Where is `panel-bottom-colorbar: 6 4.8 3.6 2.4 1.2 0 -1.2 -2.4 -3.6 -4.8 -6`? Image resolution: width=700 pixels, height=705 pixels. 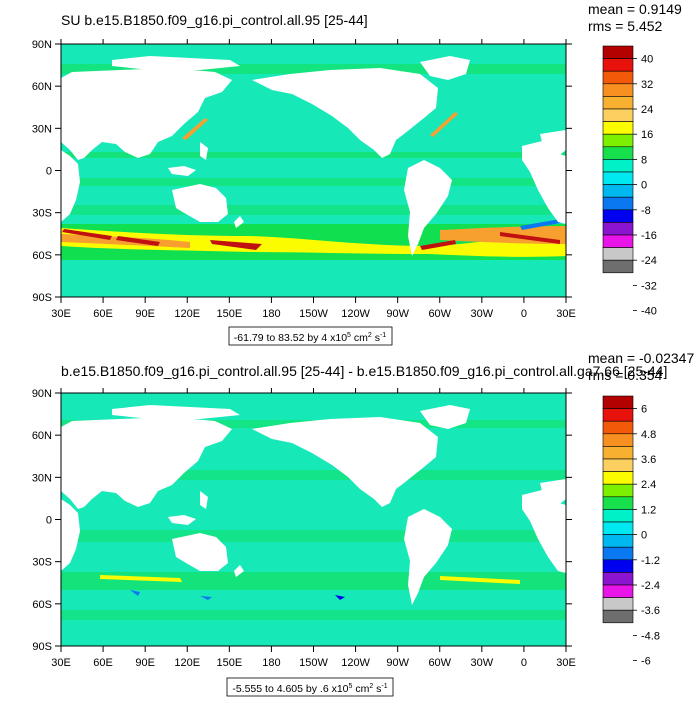
panel-bottom-colorbar: 6 4.8 3.6 2.4 1.2 0 -1.2 -2.4 -3.6 -4.8 -6 is located at coordinates (631, 531).